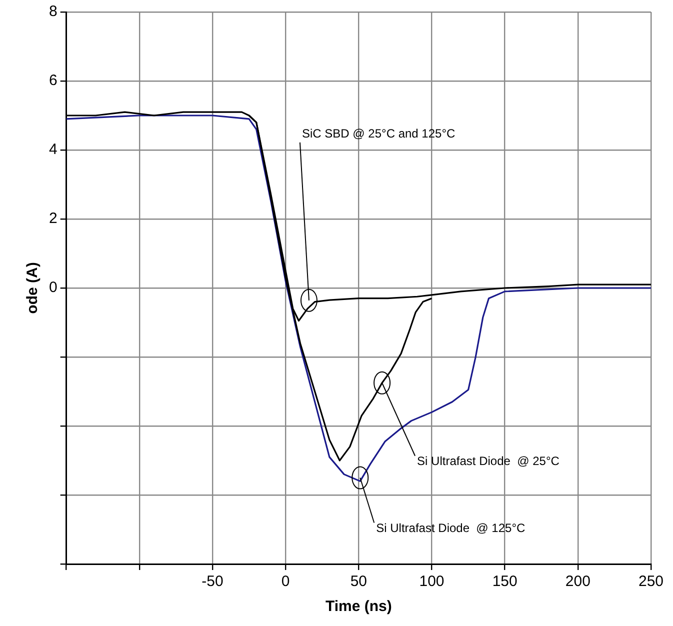 The width and height of the screenshot is (673, 626). Describe the element at coordinates (651, 581) in the screenshot. I see `x-tick-label: 250` at that location.